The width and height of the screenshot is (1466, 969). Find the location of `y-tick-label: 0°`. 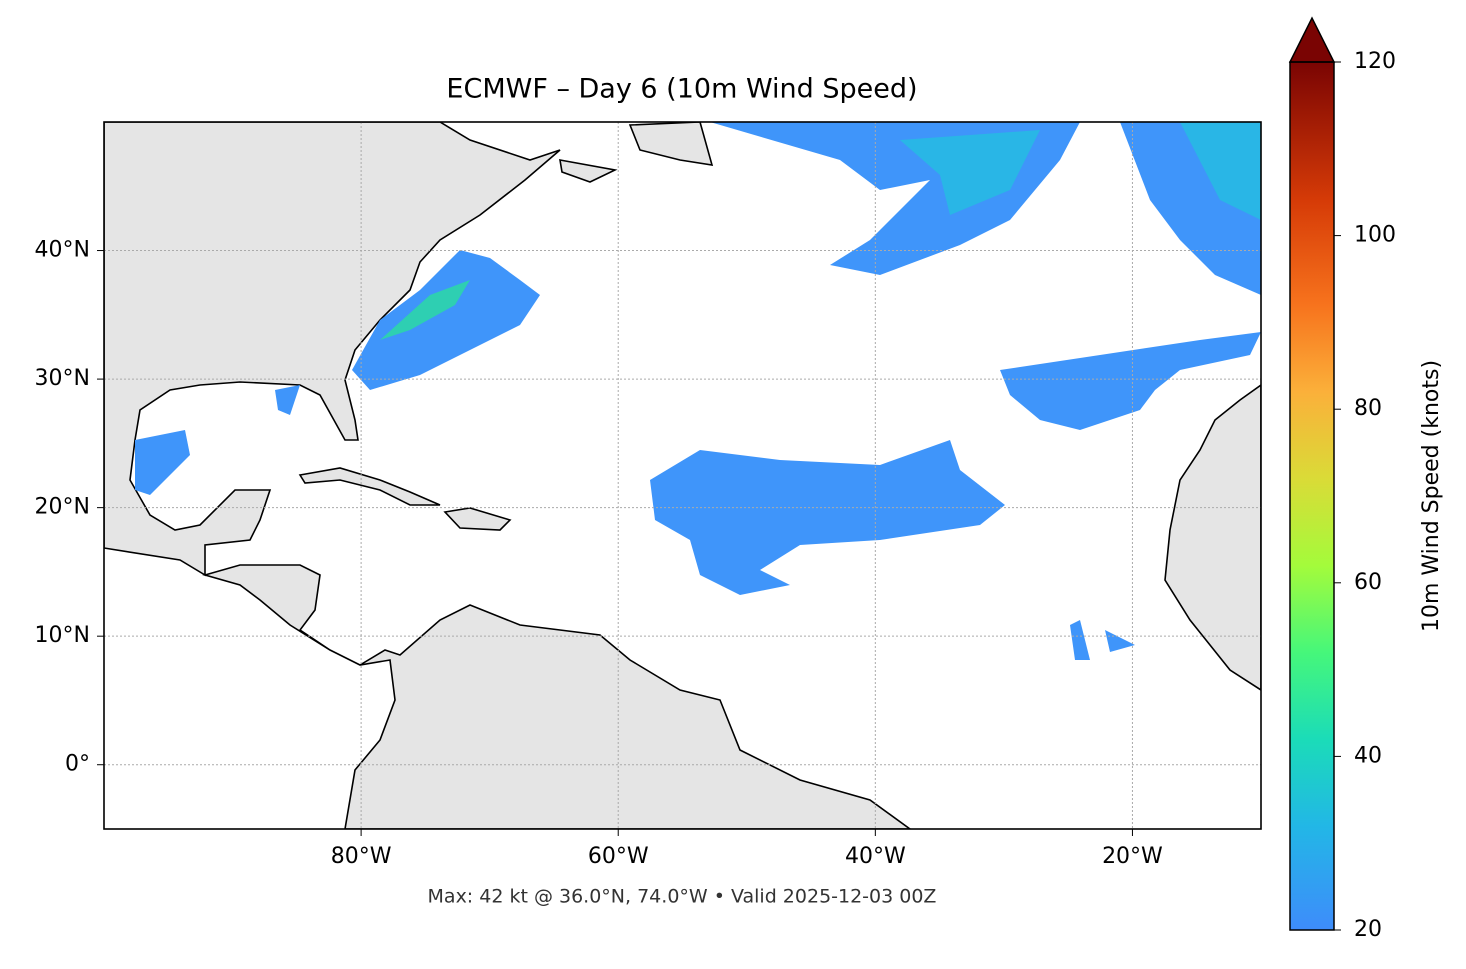

y-tick-label: 0° is located at coordinates (77, 764).